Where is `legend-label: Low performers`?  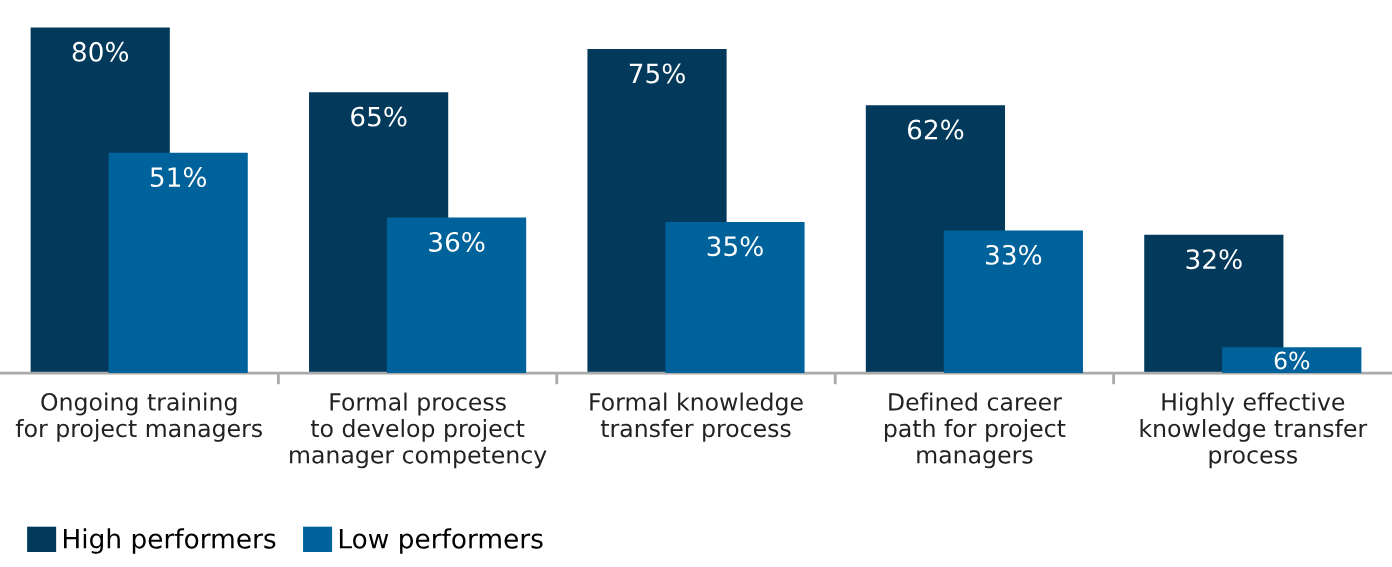
legend-label: Low performers is located at coordinates (441, 541).